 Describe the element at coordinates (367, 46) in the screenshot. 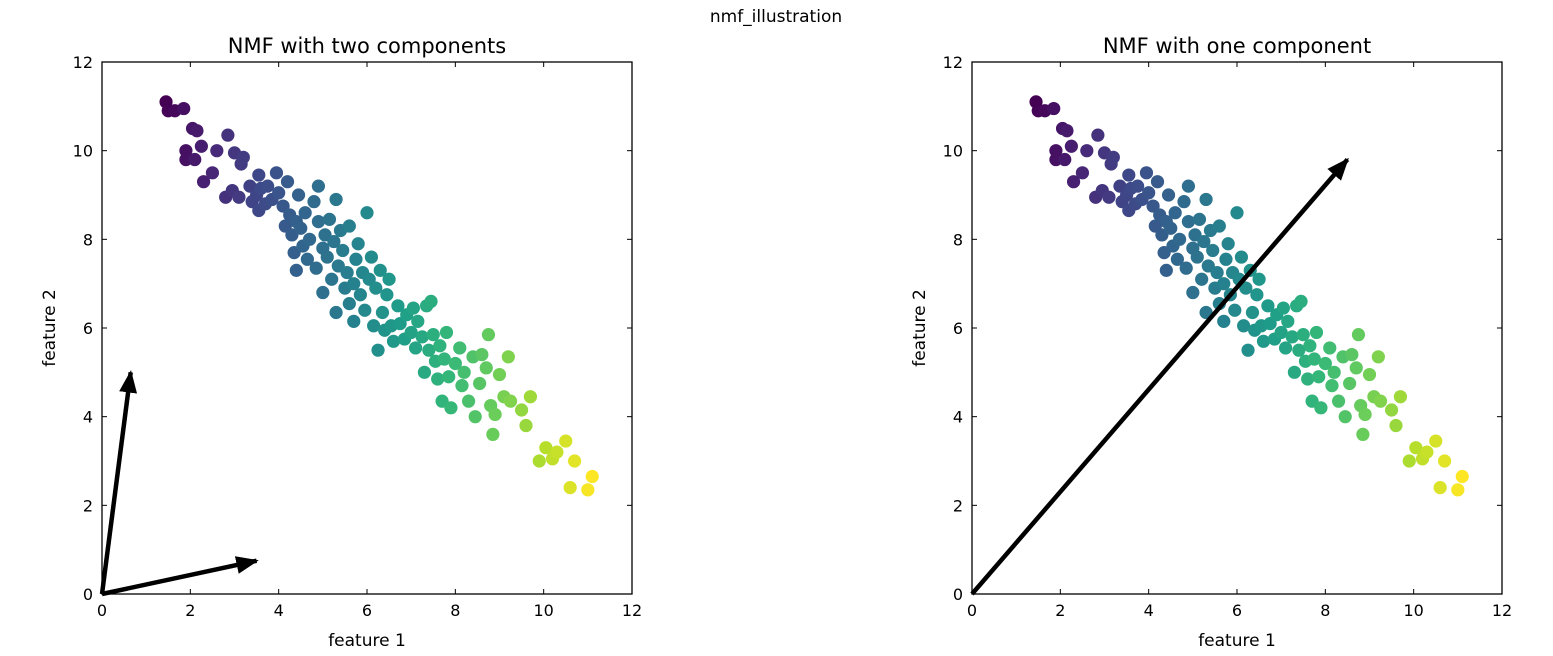

I see `plot-title: NMF with two components` at that location.